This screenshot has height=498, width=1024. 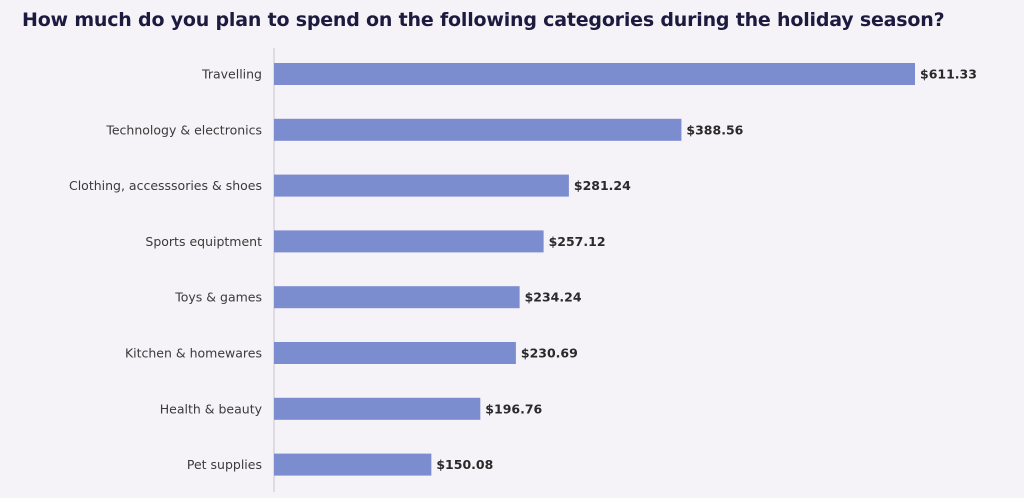 What do you see at coordinates (714, 129) in the screenshot?
I see `value-label: $388.56` at bounding box center [714, 129].